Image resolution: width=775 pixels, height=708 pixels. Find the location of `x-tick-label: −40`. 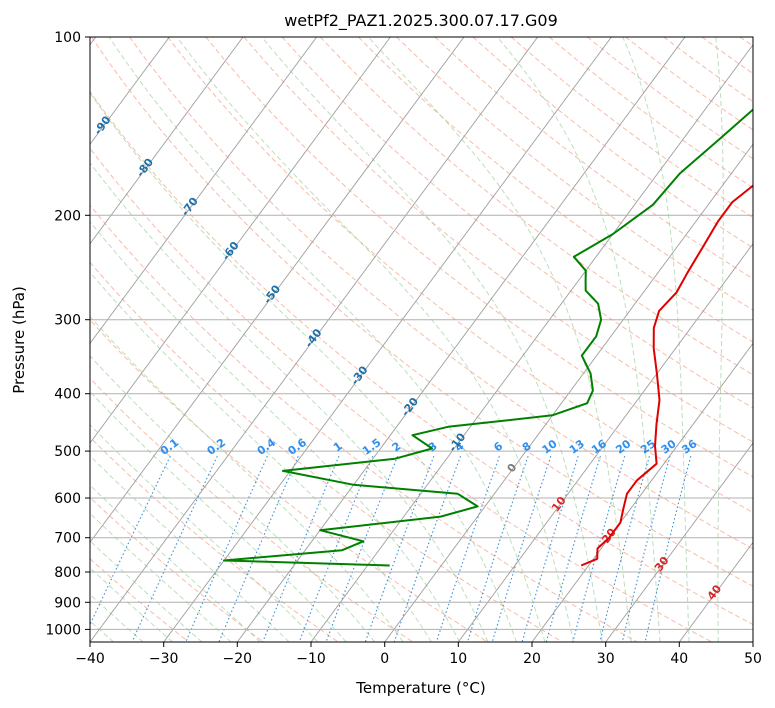

x-tick-label: −40 is located at coordinates (90, 659).